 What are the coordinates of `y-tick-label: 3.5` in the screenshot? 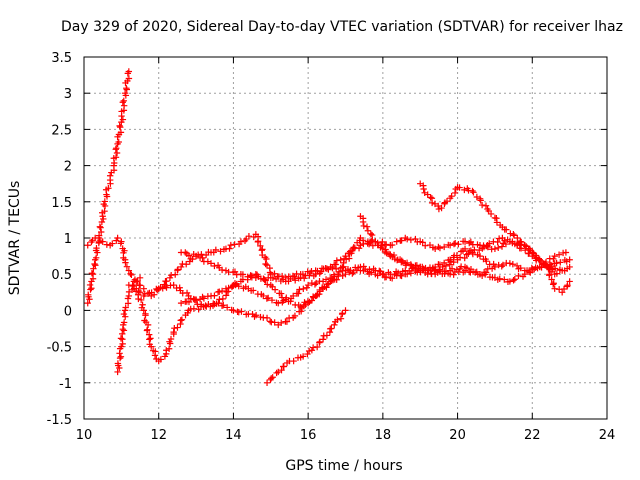 It's located at (61, 58).